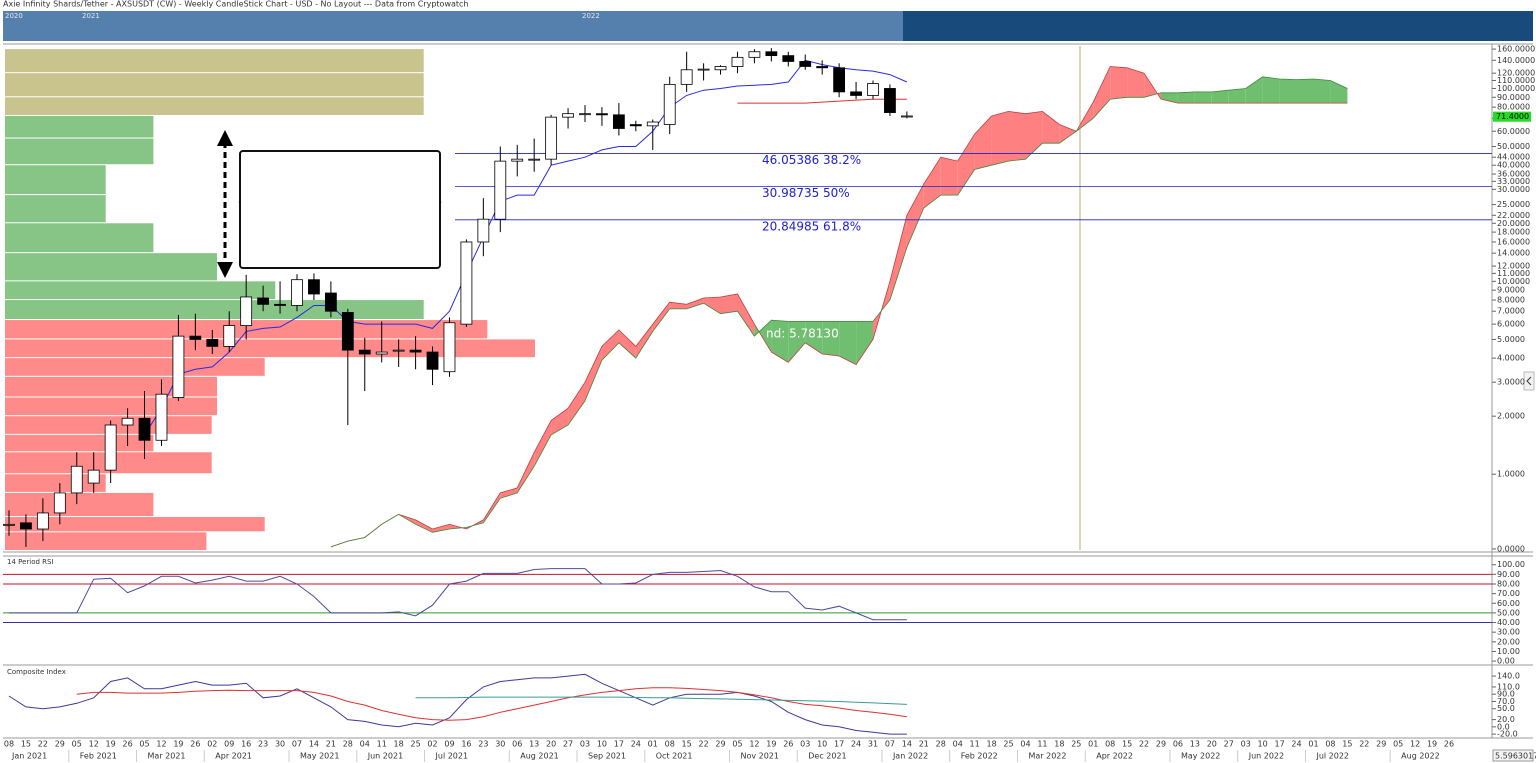 The height and width of the screenshot is (763, 1536). I want to click on x-month-label: Apr 2021, so click(233, 756).